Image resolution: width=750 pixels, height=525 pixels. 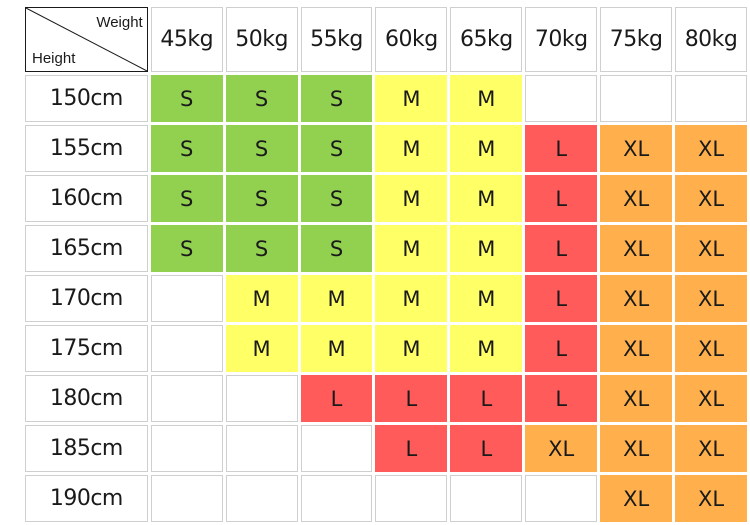 I want to click on height-row-label: 155cm, so click(x=86, y=148).